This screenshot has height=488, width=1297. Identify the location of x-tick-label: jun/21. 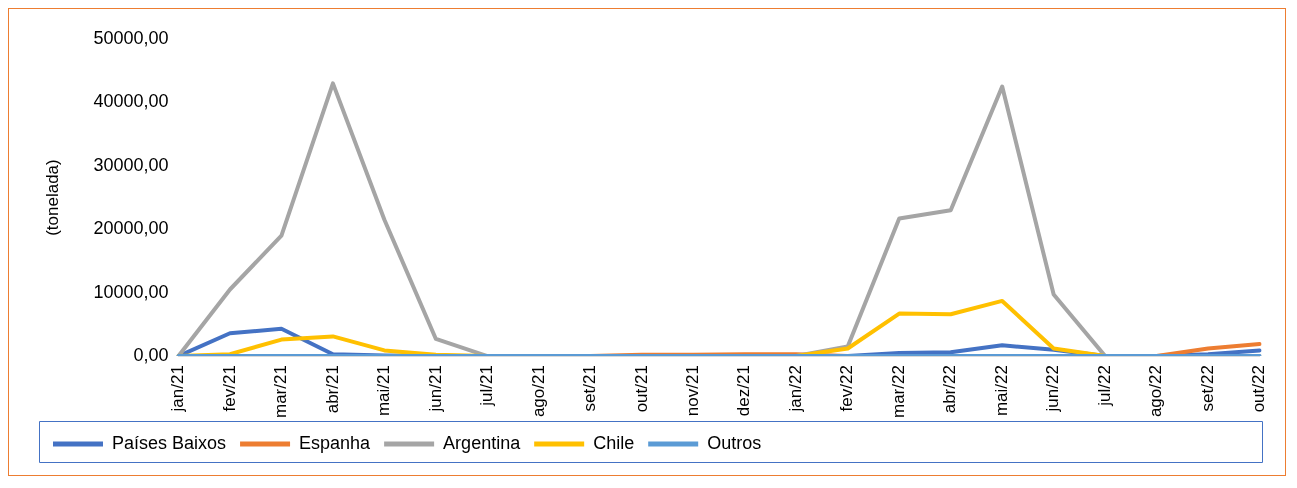
(435, 389).